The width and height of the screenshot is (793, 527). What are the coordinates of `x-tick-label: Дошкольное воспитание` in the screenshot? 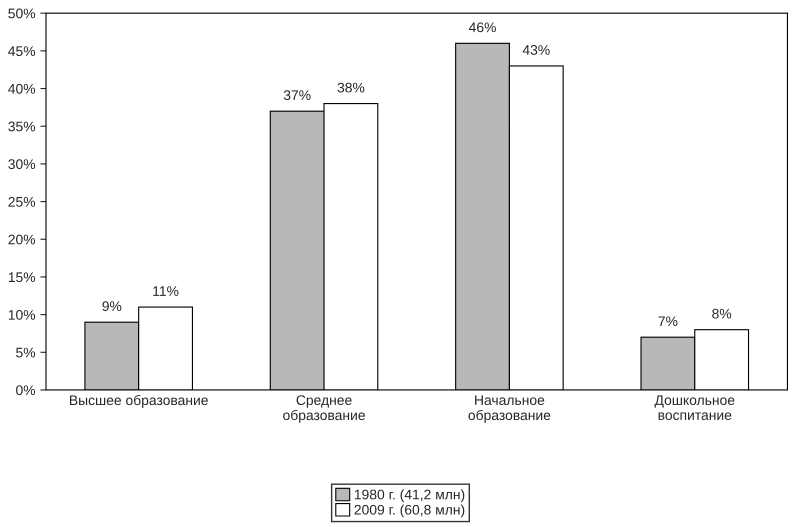 It's located at (694, 407).